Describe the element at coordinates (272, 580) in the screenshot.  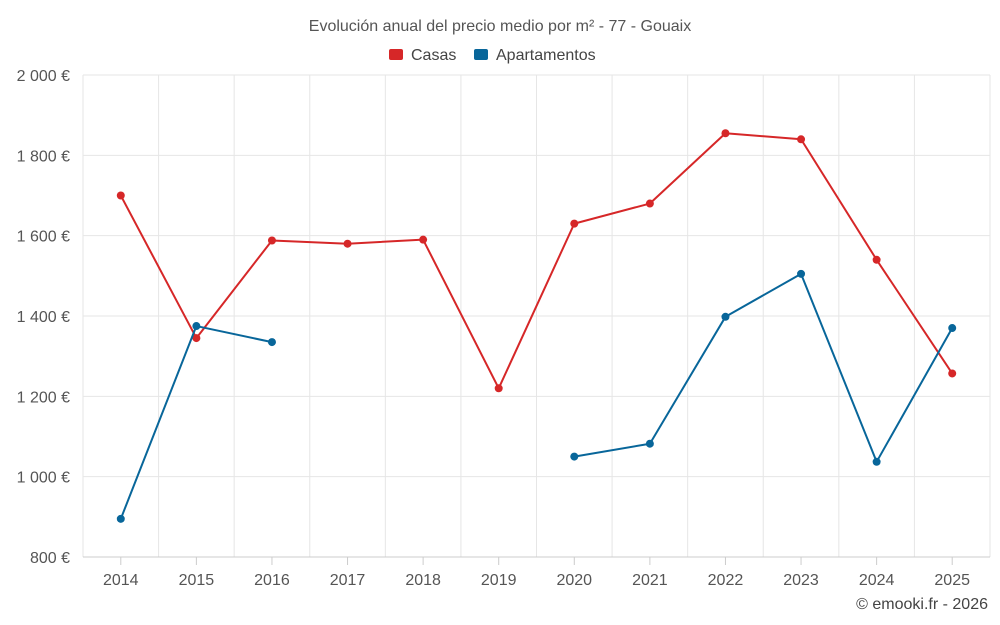
I see `x-tick-label: 2016` at that location.